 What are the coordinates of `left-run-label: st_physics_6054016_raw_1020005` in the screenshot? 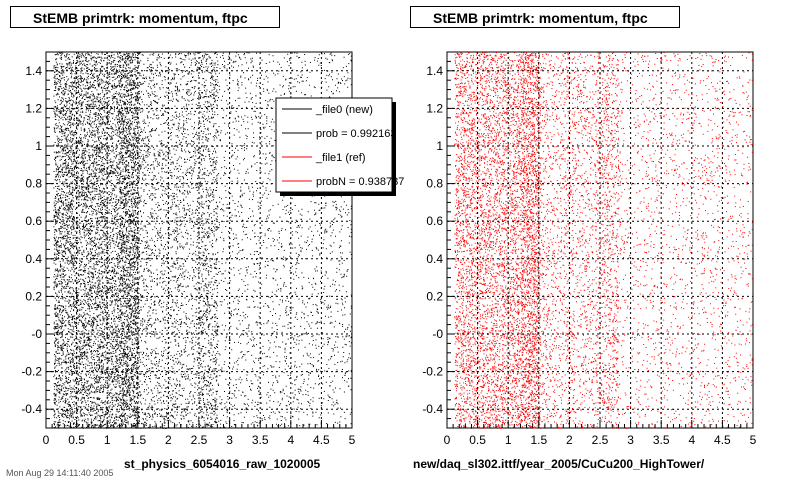 It's located at (222, 464).